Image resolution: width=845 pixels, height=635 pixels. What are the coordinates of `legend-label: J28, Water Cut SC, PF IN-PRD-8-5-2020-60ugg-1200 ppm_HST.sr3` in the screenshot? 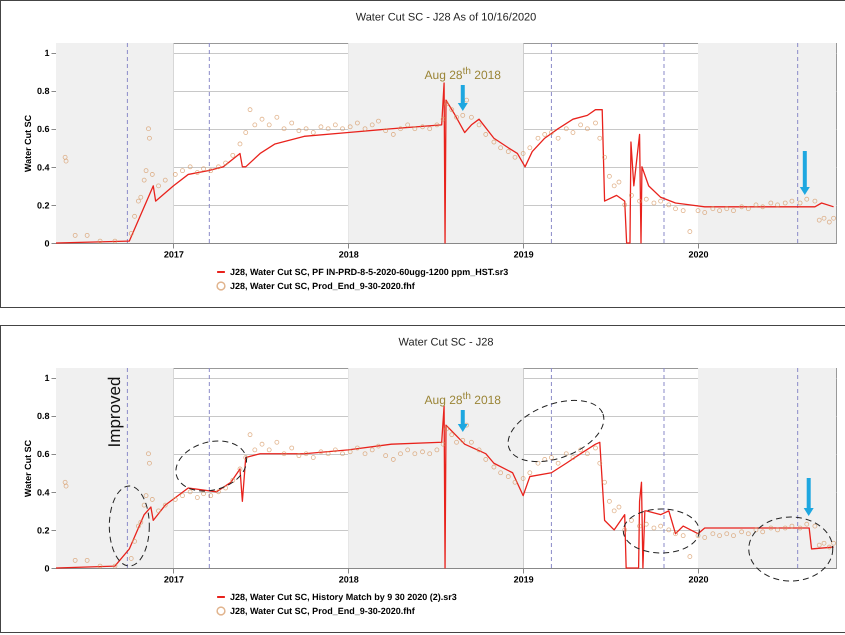 It's located at (369, 272).